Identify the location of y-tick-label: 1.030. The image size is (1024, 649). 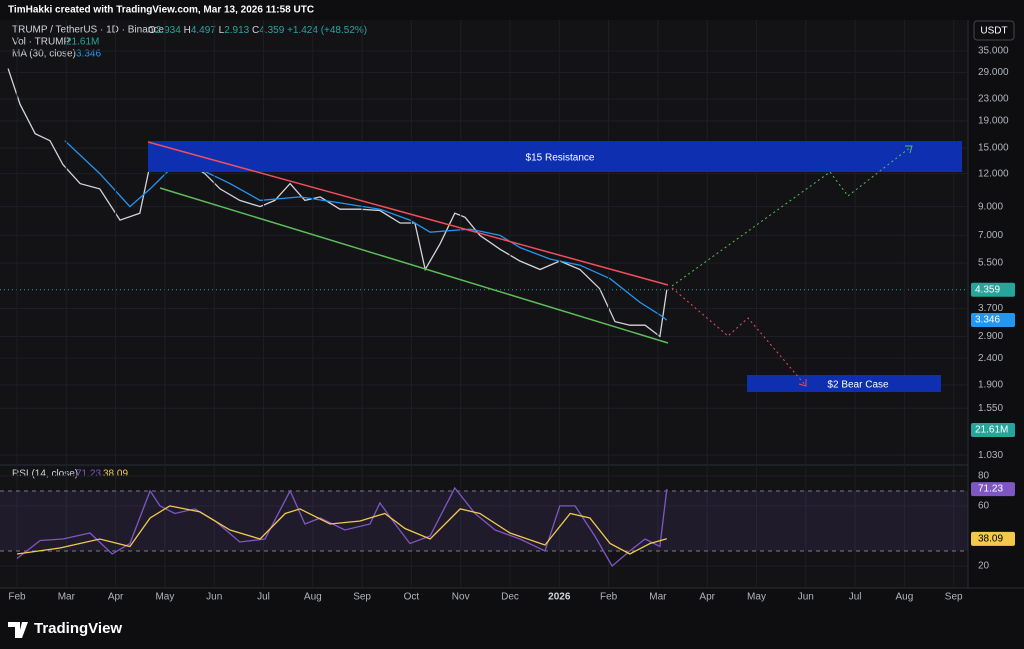
(990, 455).